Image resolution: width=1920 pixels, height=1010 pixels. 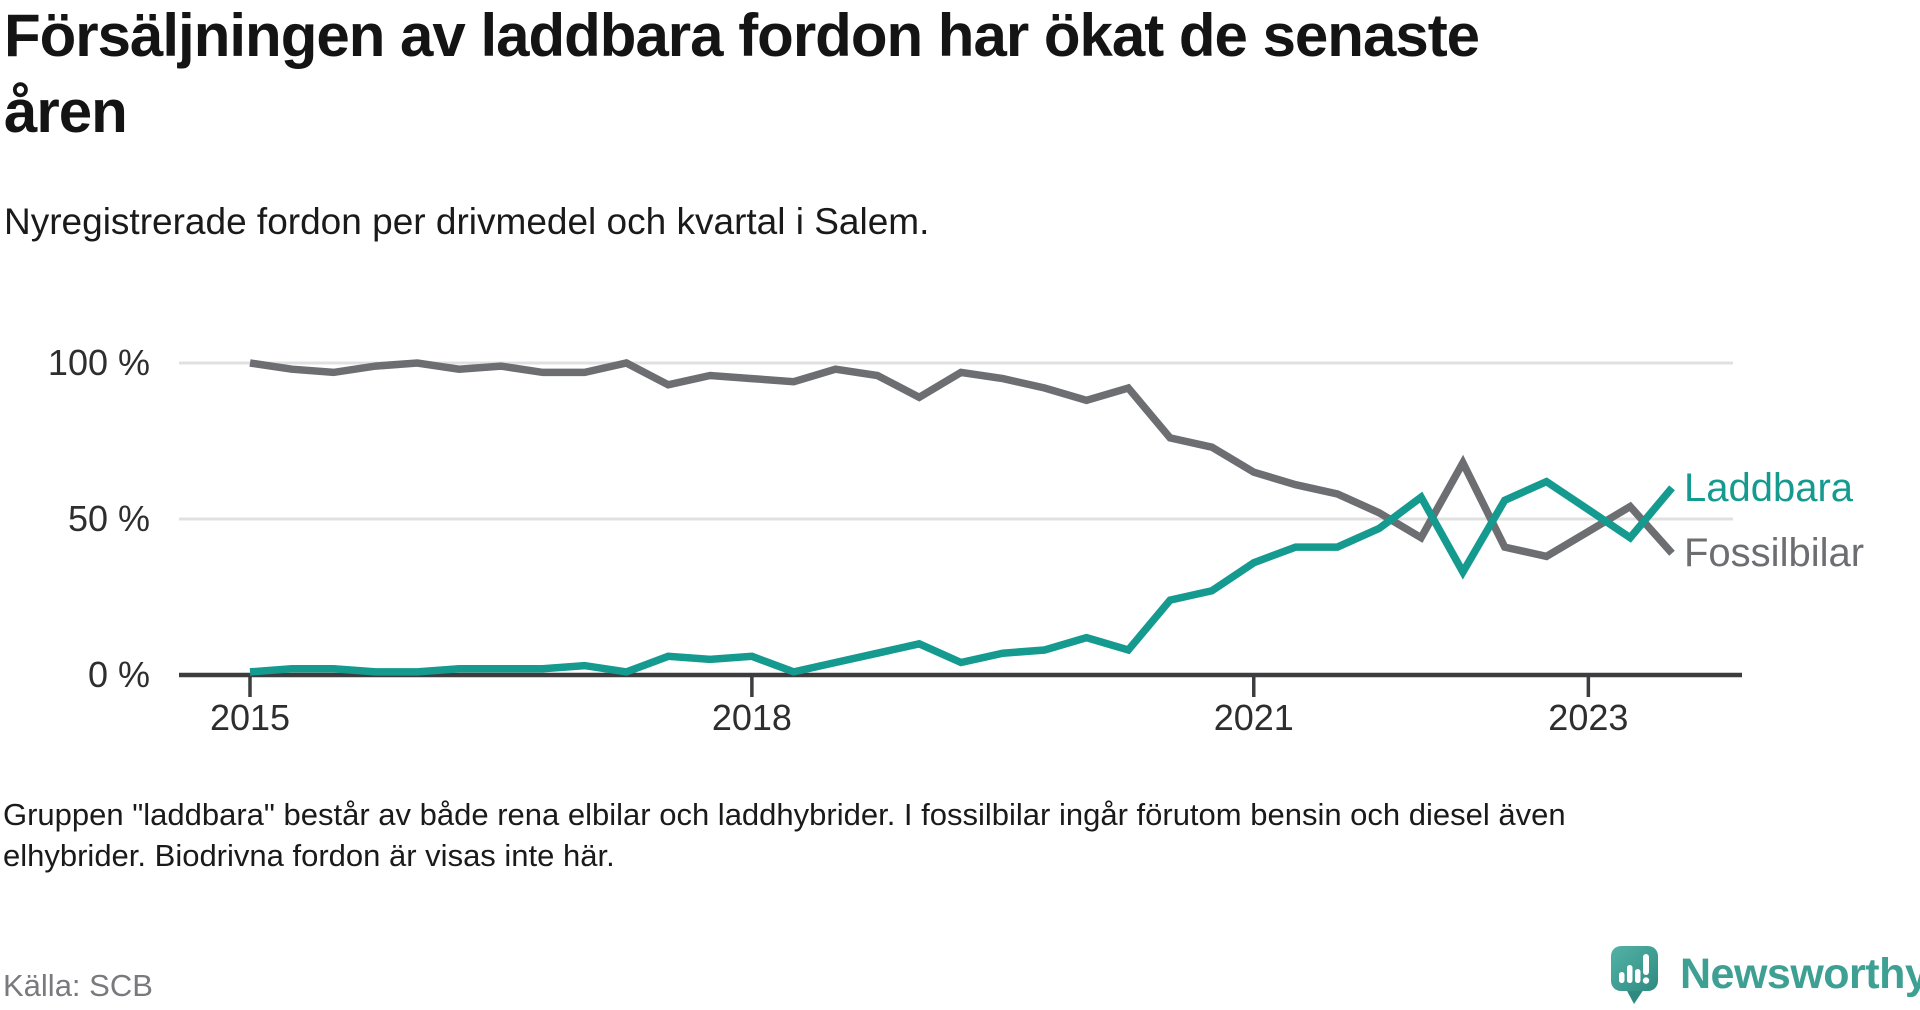 I want to click on exclamation-bar, so click(x=1646, y=964).